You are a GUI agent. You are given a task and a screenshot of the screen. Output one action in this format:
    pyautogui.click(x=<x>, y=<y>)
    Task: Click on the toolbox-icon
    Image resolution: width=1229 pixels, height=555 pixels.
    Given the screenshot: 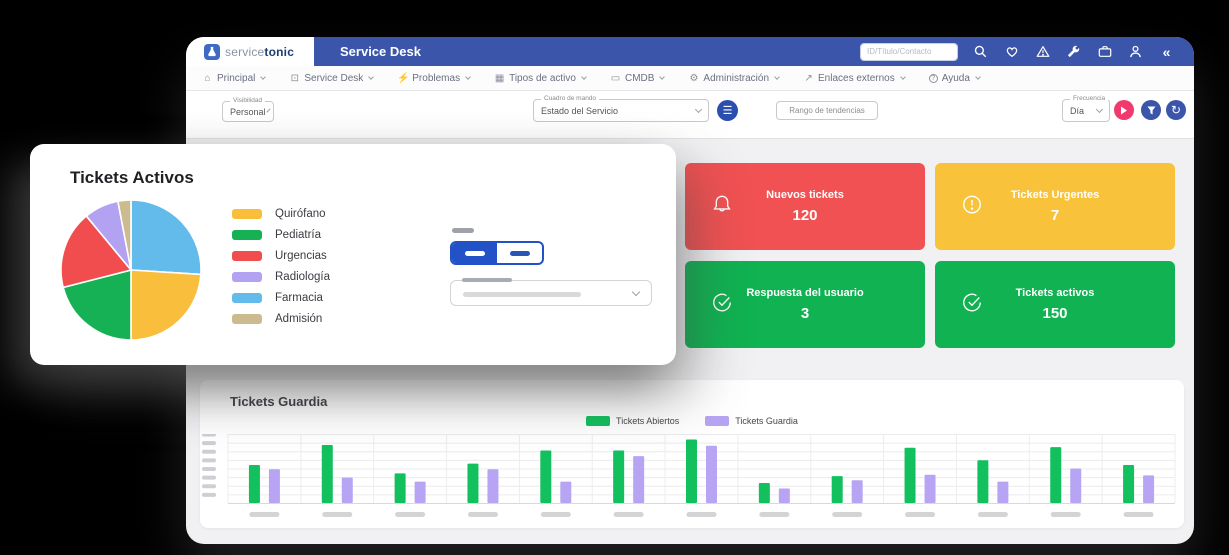 What is the action you would take?
    pyautogui.click(x=1104, y=51)
    